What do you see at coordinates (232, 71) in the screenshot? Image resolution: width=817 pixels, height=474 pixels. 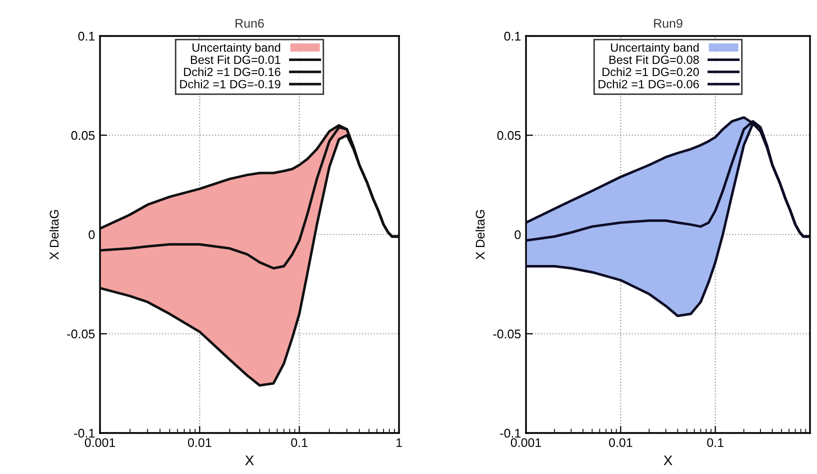 I see `legend-label: Dchi2 =1 DG=0.16` at bounding box center [232, 71].